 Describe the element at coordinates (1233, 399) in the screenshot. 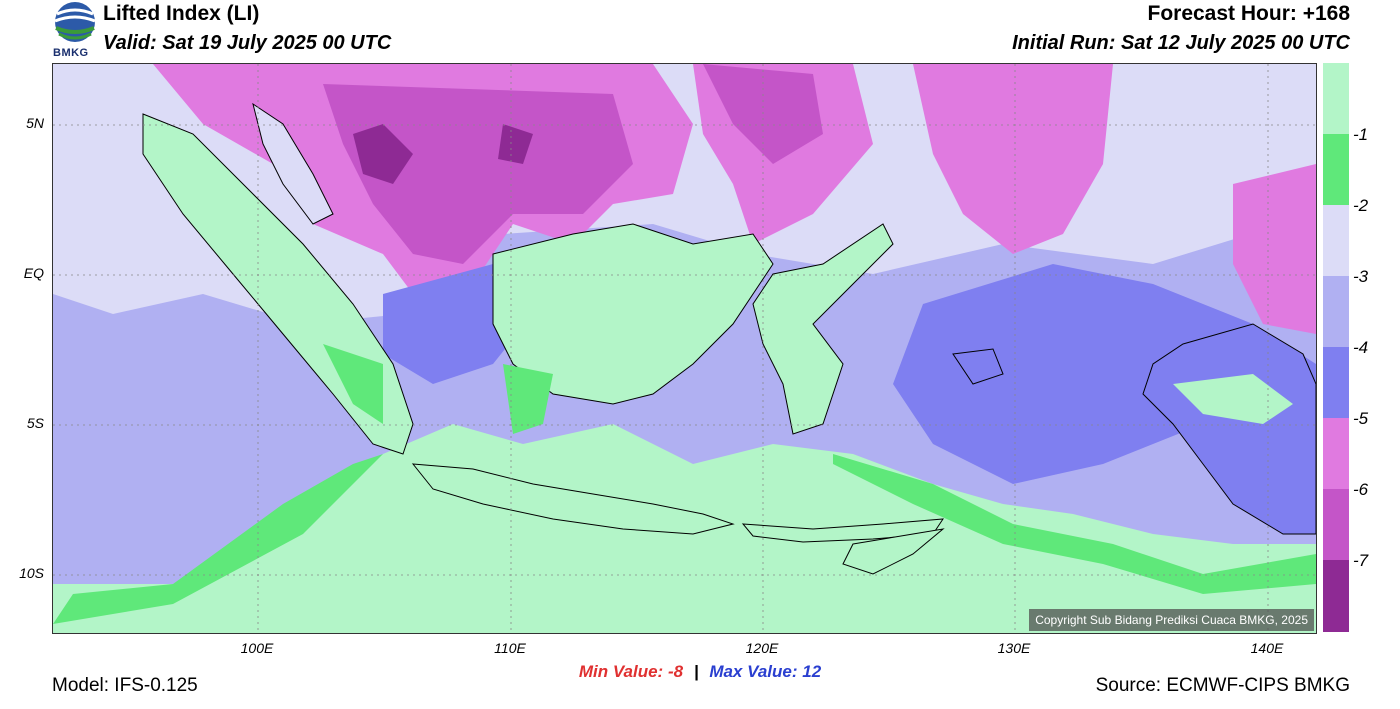

I see `papua-green-patch` at that location.